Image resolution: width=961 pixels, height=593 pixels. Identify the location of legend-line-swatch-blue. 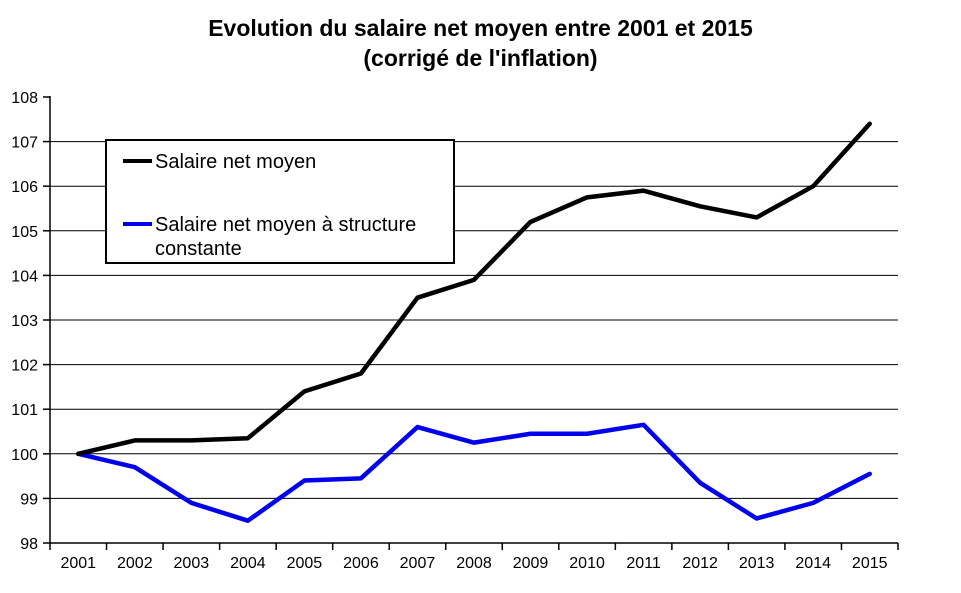
(137, 224).